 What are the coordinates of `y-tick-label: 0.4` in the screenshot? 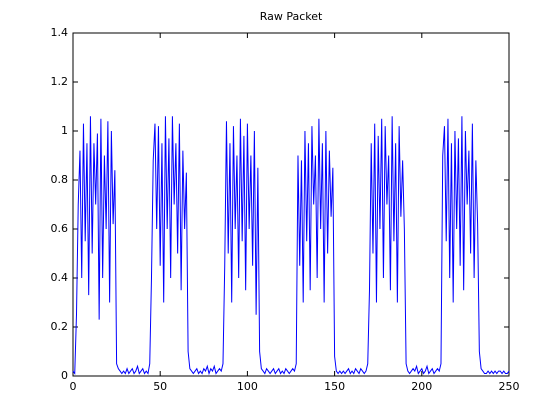 It's located at (60, 277).